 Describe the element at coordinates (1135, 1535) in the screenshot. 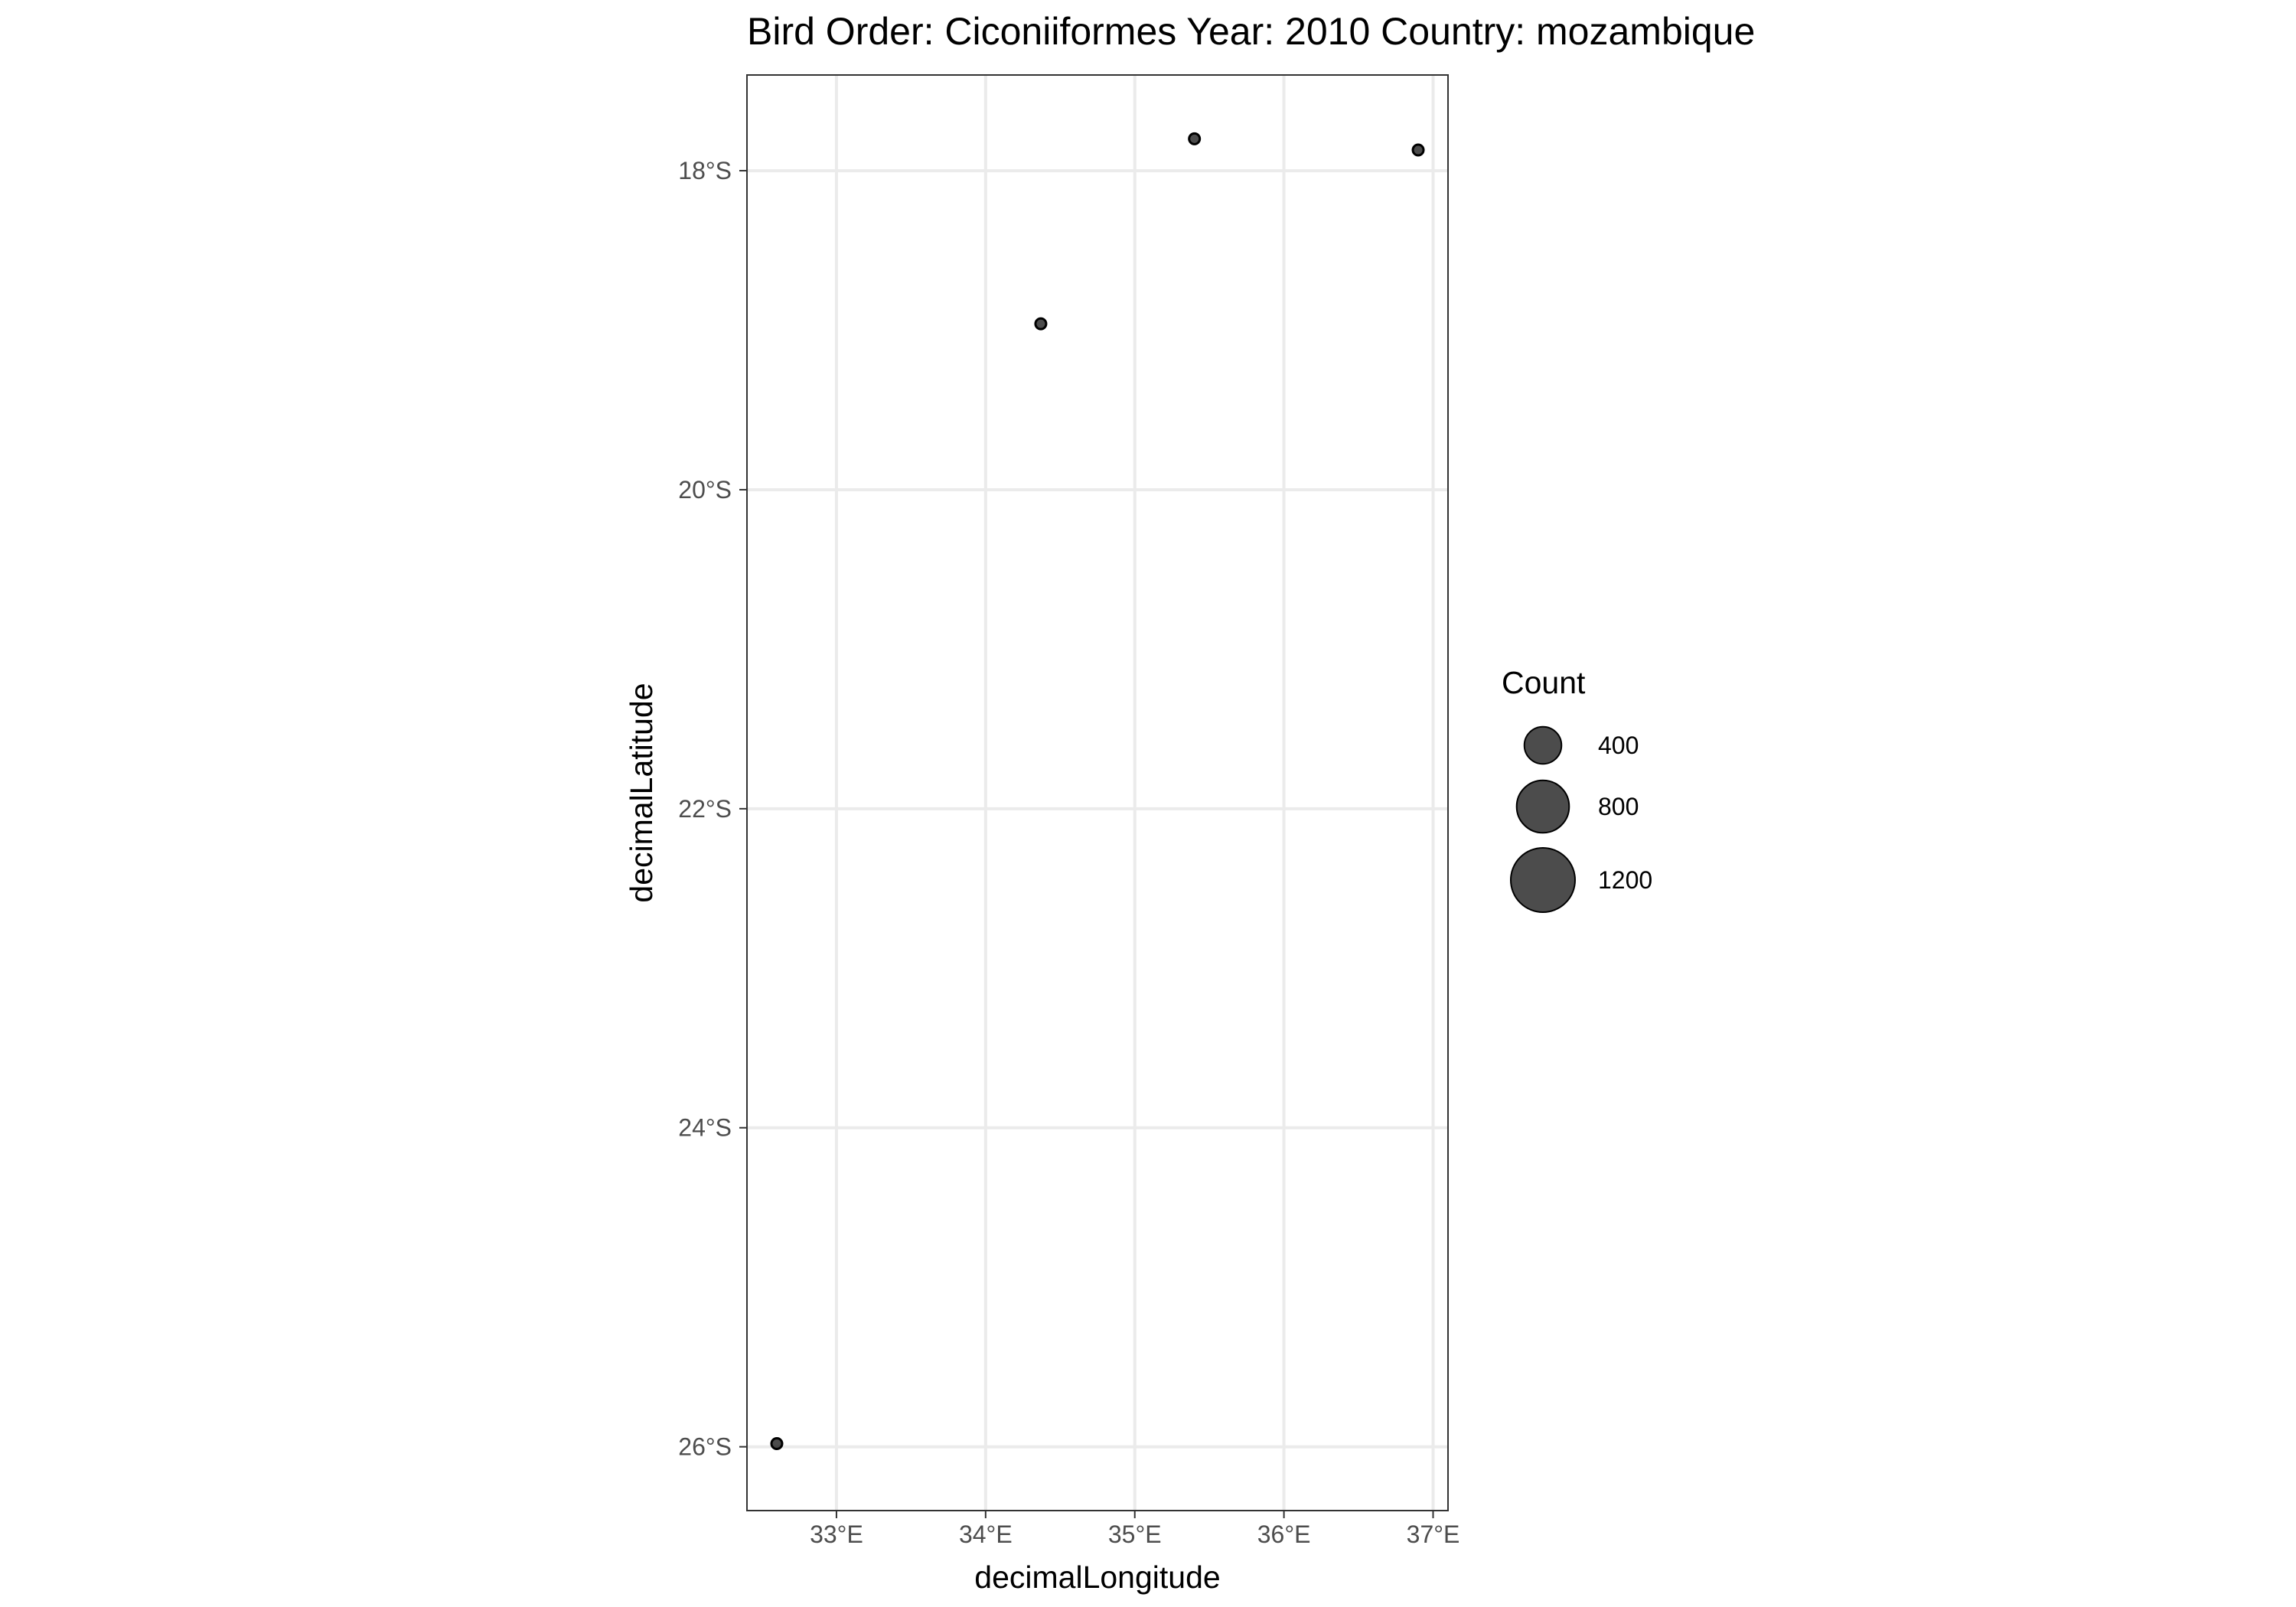

I see `x-tick-label: 35°E` at that location.